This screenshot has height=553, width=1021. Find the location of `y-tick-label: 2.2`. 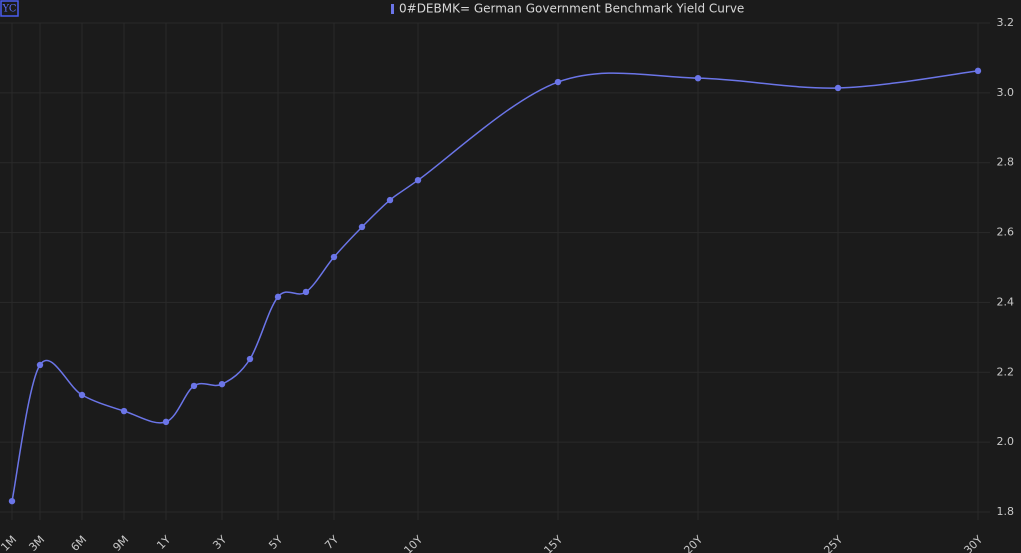

y-tick-label: 2.2 is located at coordinates (1006, 371).